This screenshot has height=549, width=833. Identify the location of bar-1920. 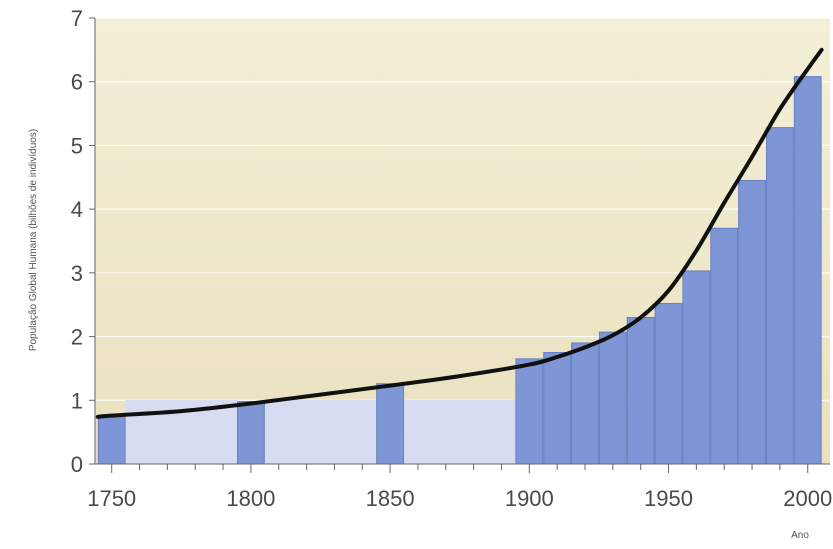
(585, 403).